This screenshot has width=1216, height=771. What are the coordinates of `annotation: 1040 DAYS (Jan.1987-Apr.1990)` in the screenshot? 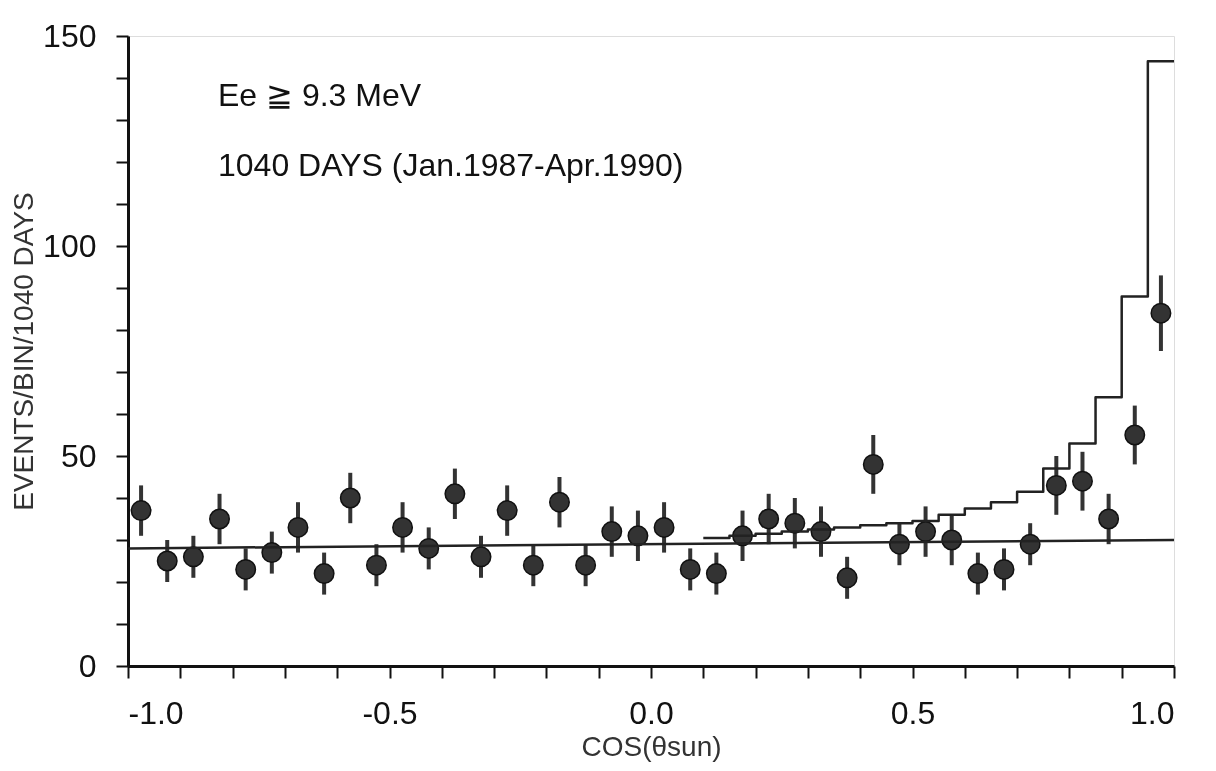 It's located at (451, 165).